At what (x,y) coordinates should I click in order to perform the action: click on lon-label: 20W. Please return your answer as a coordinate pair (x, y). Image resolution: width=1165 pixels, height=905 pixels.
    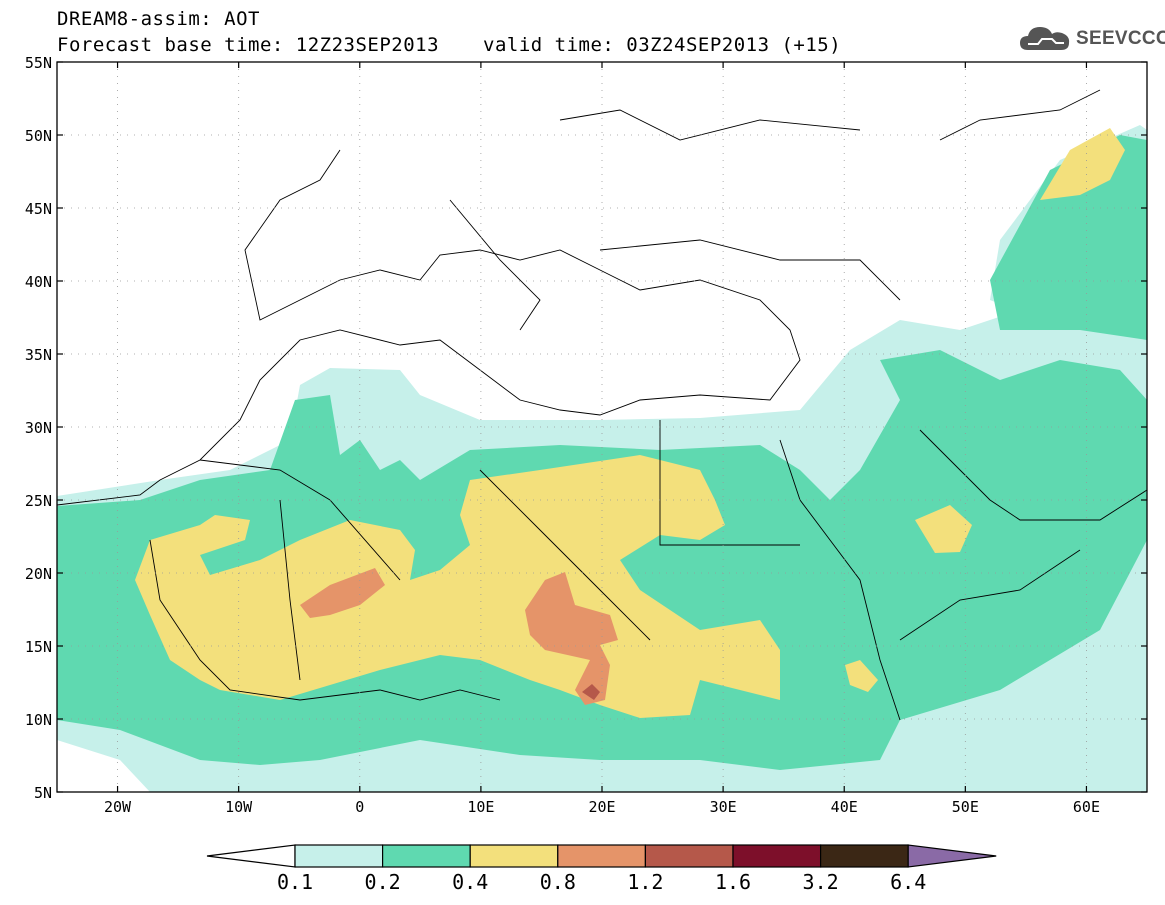
    Looking at the image, I should click on (118, 807).